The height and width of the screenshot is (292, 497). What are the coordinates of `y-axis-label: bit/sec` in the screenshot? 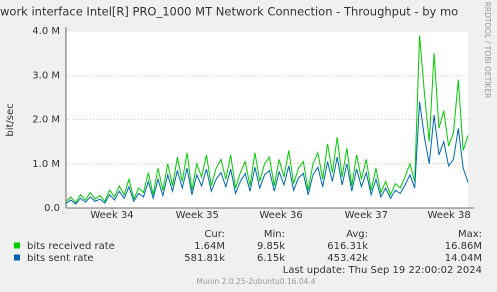 It's located at (10, 119).